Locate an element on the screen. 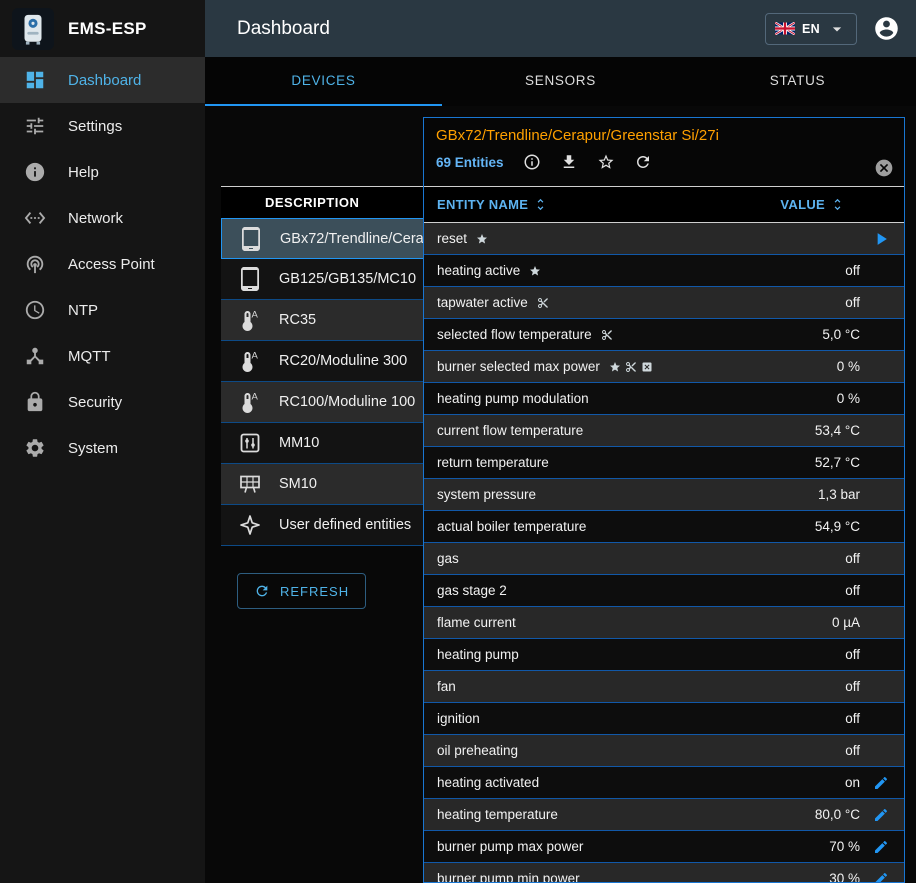  solar-panel-icon is located at coordinates (250, 484).